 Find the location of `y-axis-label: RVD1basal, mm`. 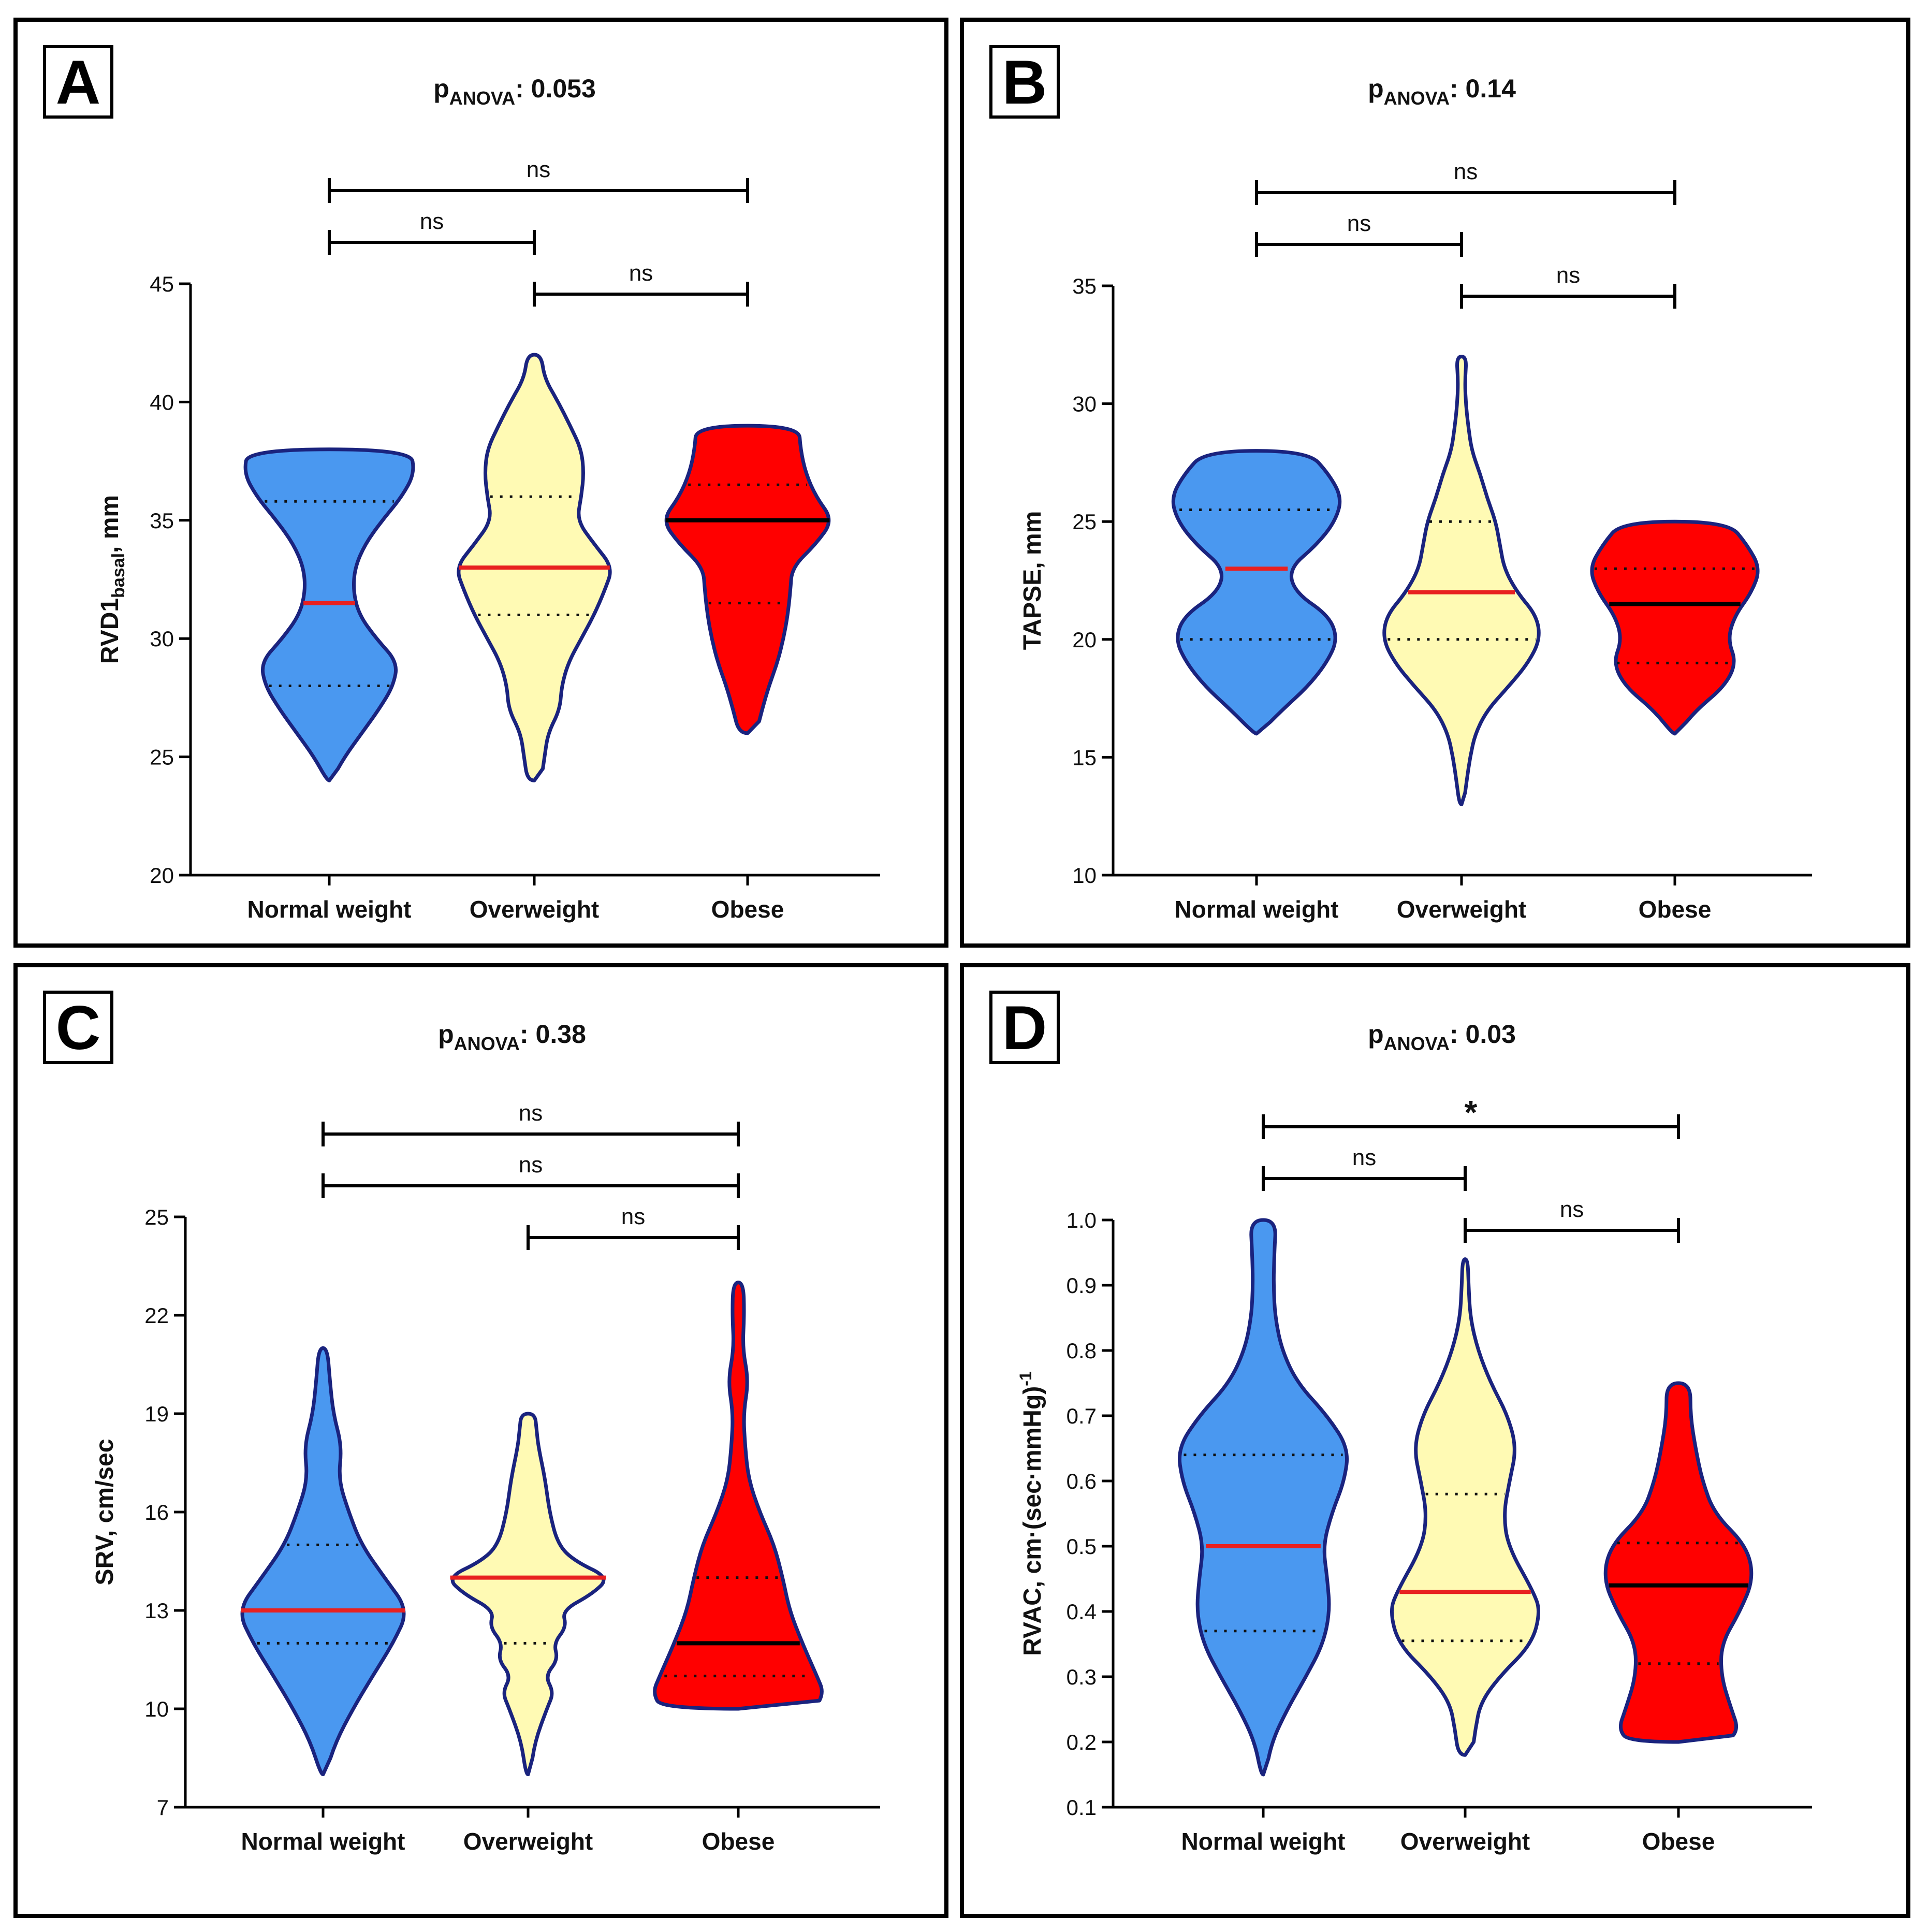

y-axis-label: RVD1basal, mm is located at coordinates (112, 579).